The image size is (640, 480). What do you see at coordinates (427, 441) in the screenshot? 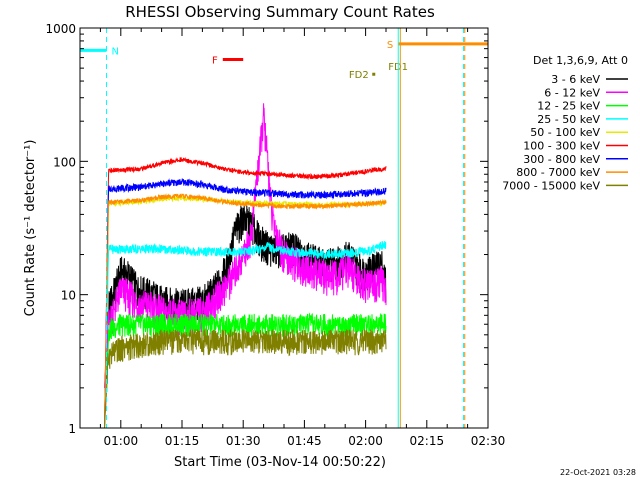
I see `x-tick-label: 02:15` at bounding box center [427, 441].